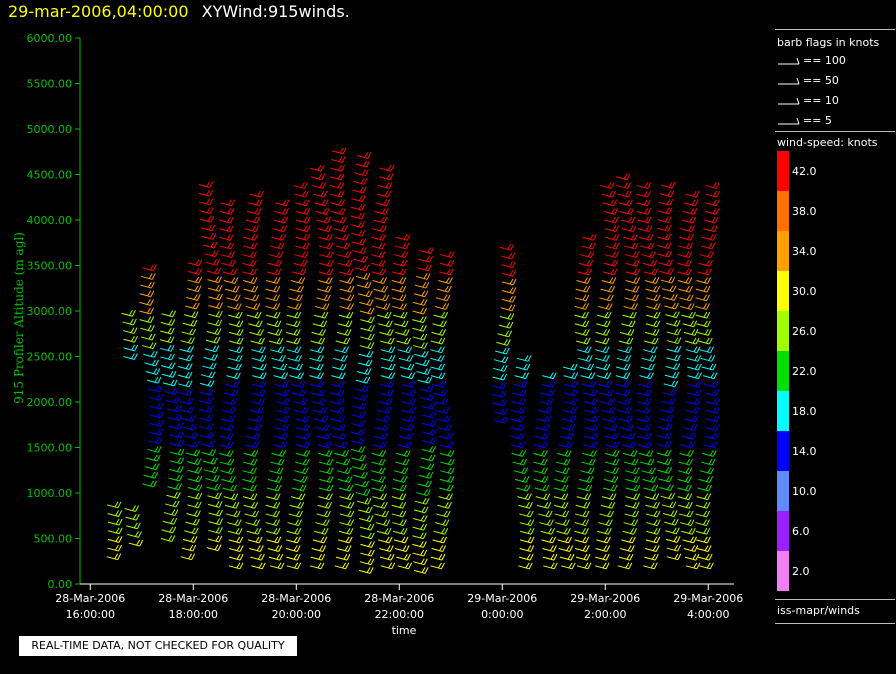 This screenshot has width=896, height=674. I want to click on barb-legend-label: == 5, so click(817, 120).